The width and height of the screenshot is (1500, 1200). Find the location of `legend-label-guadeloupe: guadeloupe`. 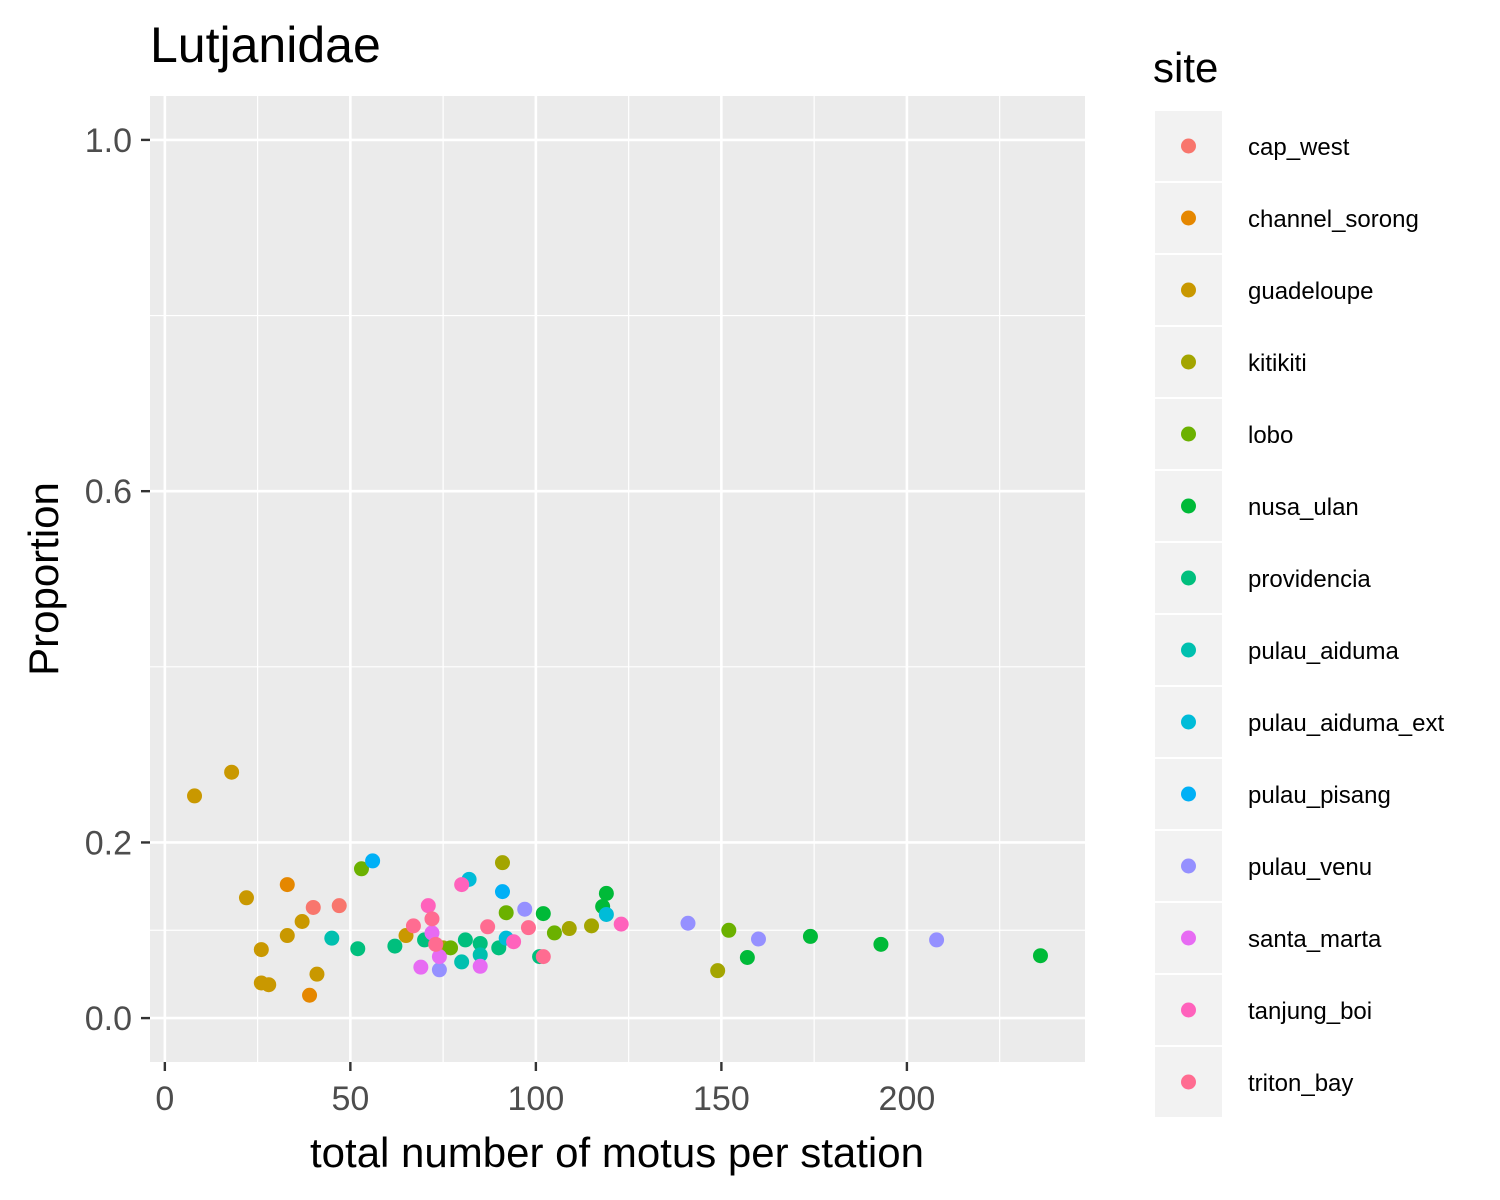

legend-label-guadeloupe: guadeloupe is located at coordinates (1310, 291).